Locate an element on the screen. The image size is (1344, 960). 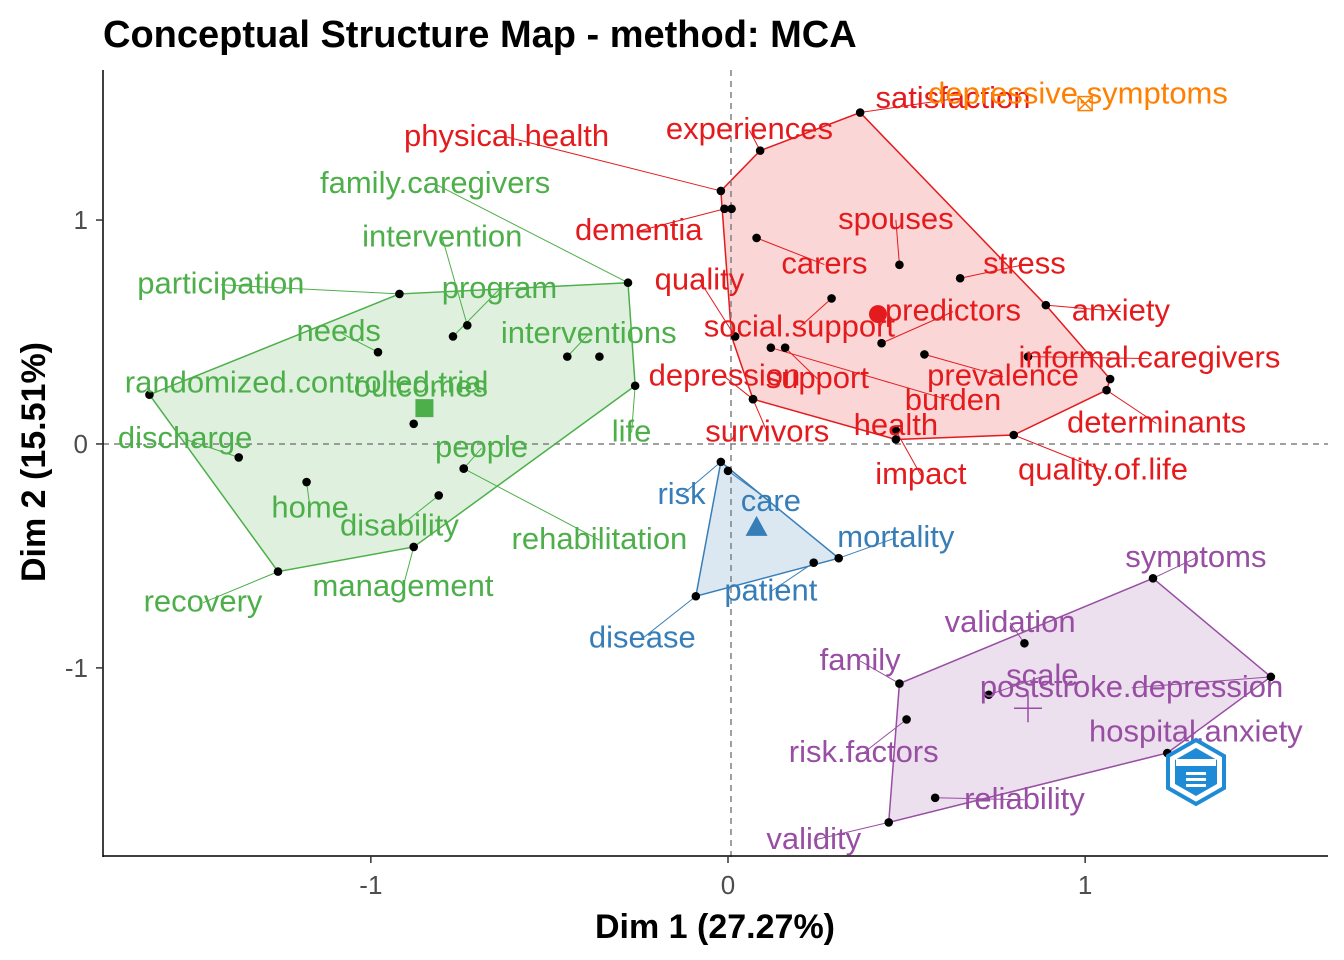
term-label: rehabilitation is located at coordinates (600, 538).